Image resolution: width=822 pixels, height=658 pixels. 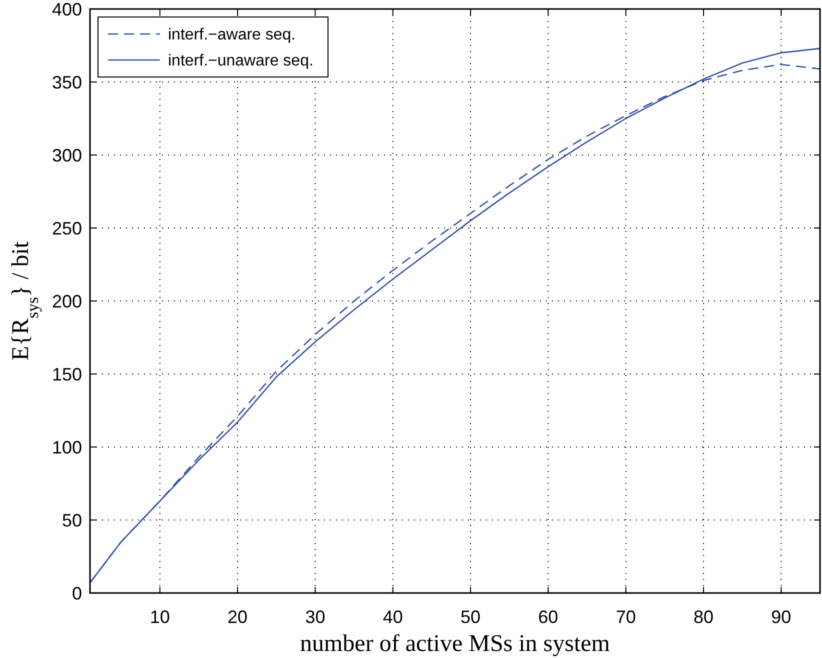 I want to click on x-tick-label: 90, so click(x=781, y=617).